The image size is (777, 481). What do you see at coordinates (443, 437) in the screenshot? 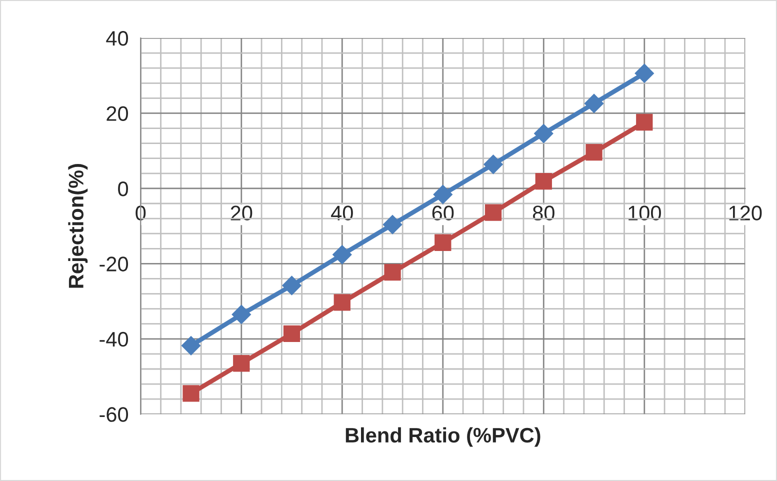
I see `x-axis-title: Blend Ratio (%PVC)` at bounding box center [443, 437].